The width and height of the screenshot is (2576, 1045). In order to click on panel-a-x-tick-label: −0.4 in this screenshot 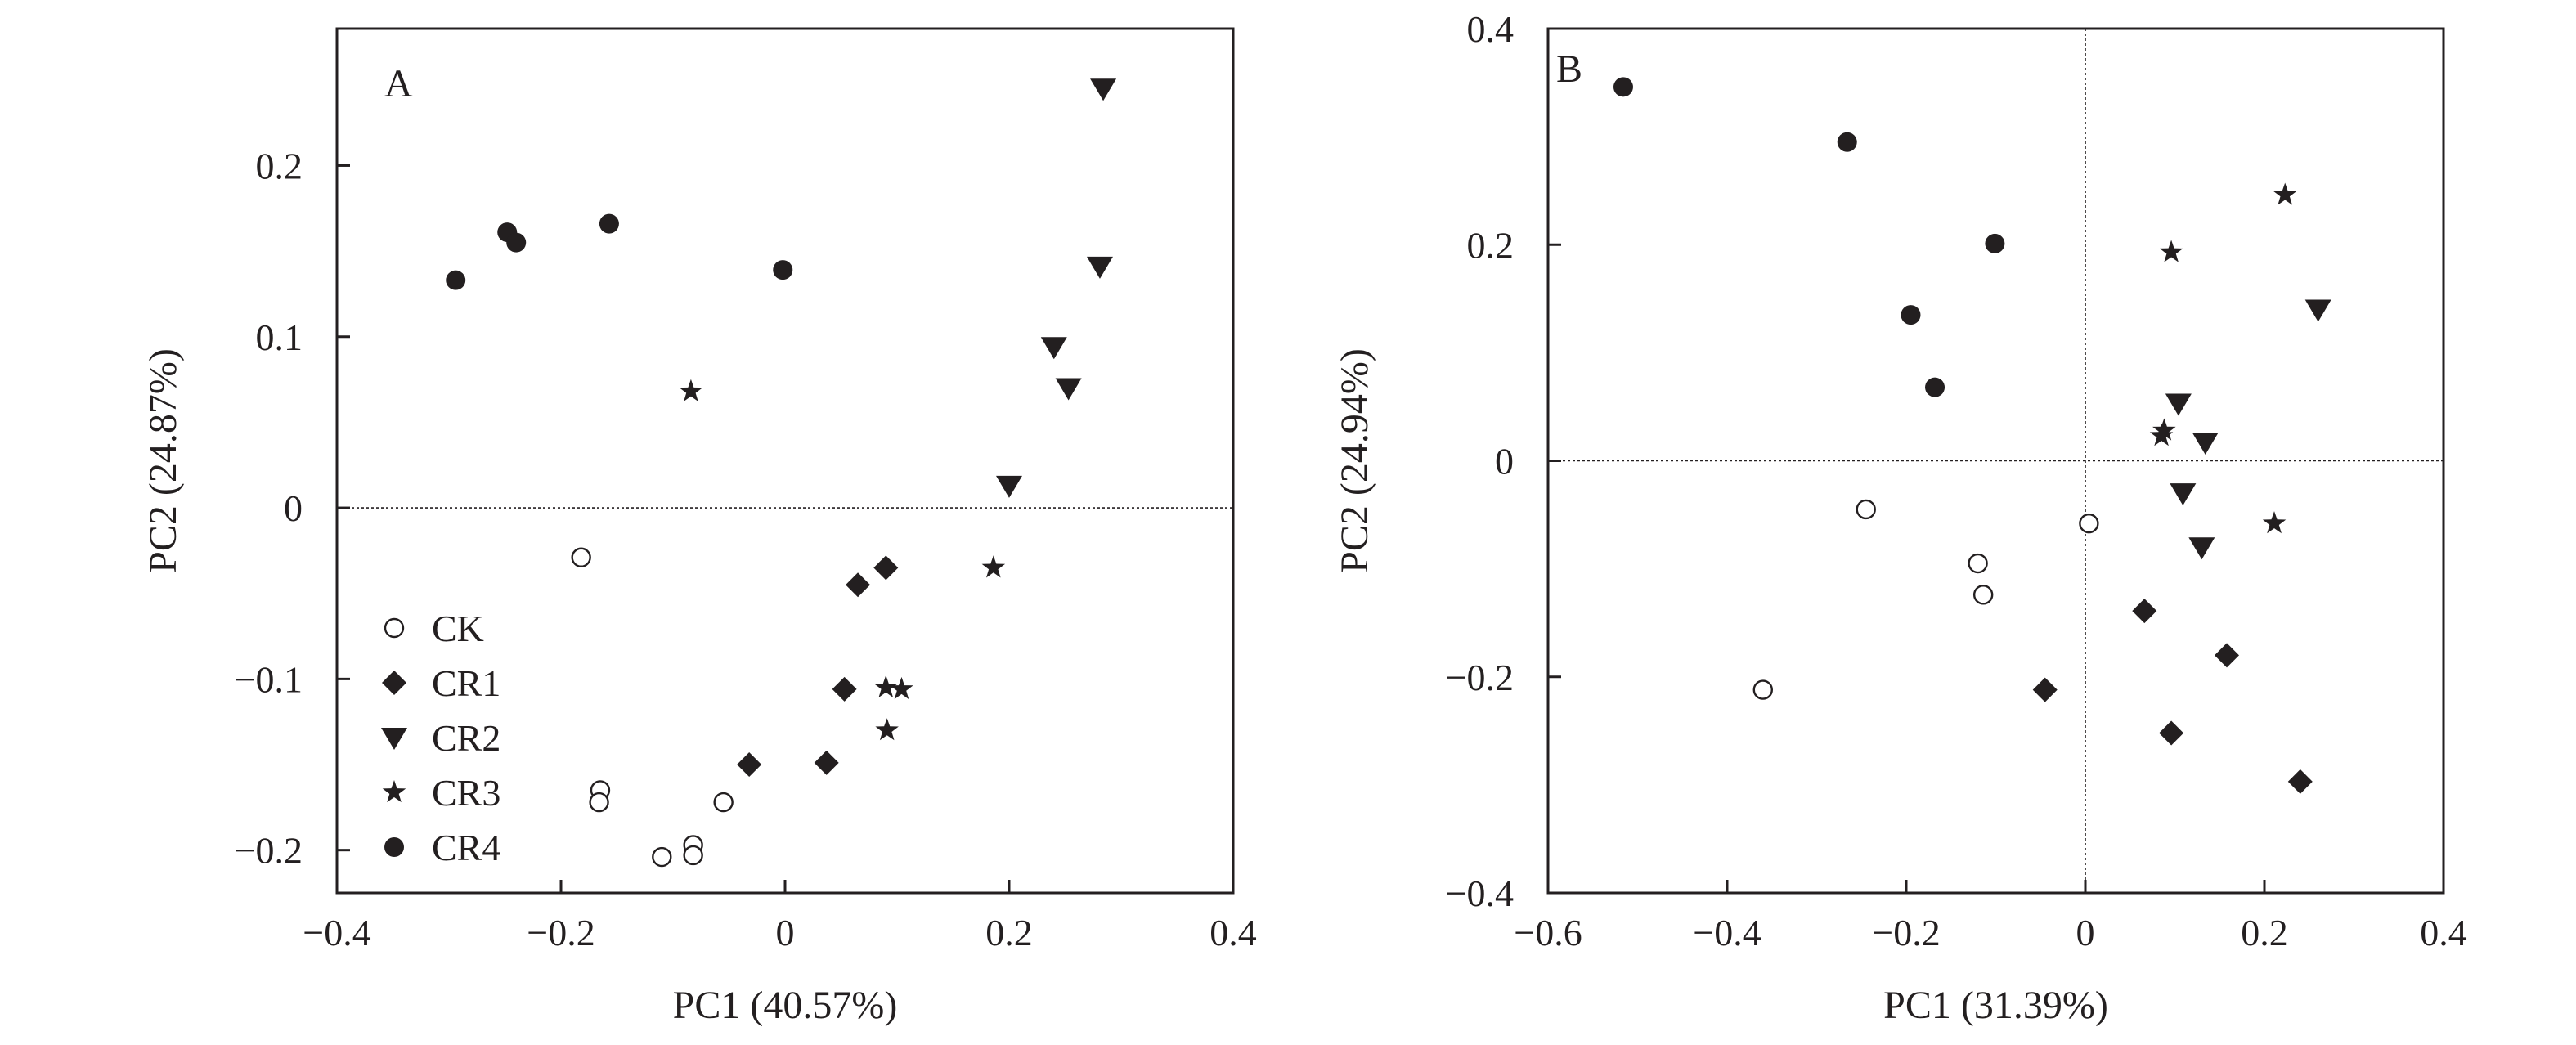, I will do `click(336, 933)`.